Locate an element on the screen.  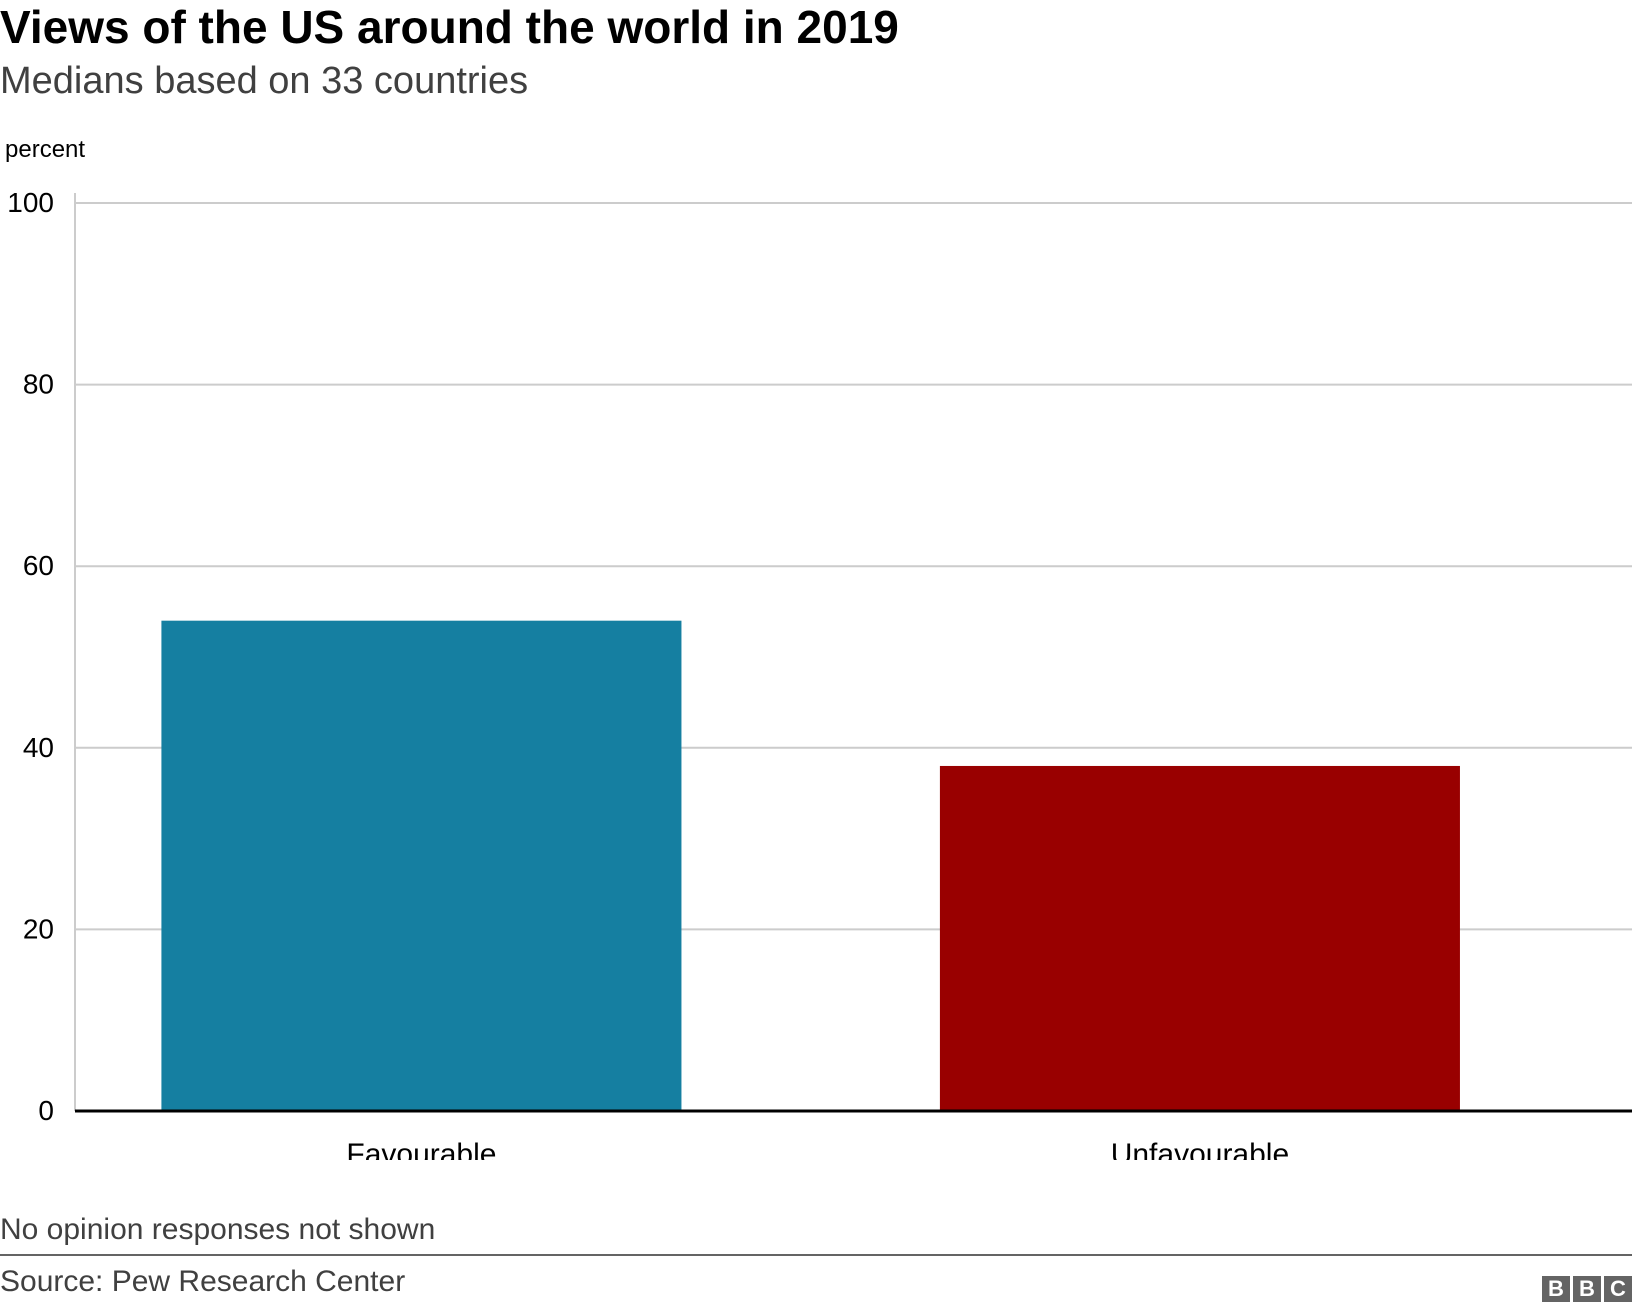
y-tick-label: 80 is located at coordinates (38, 384).